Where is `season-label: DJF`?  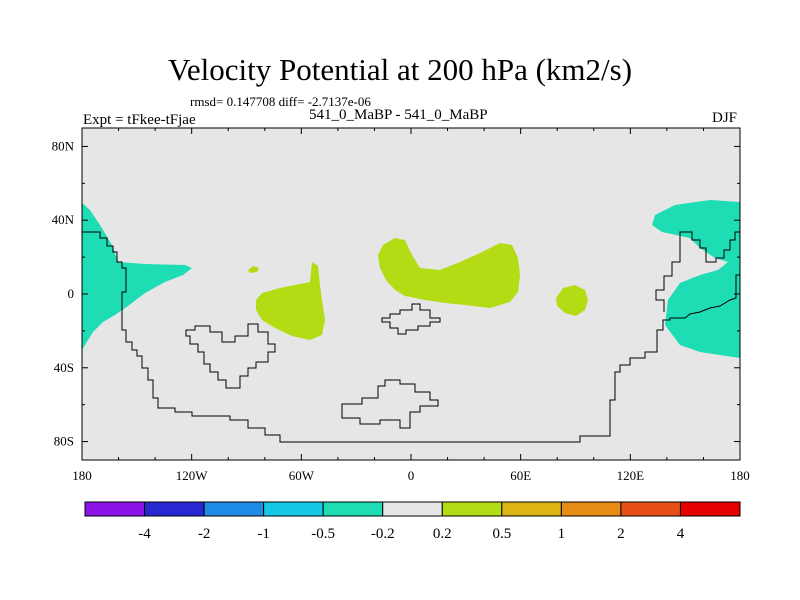 season-label: DJF is located at coordinates (725, 118).